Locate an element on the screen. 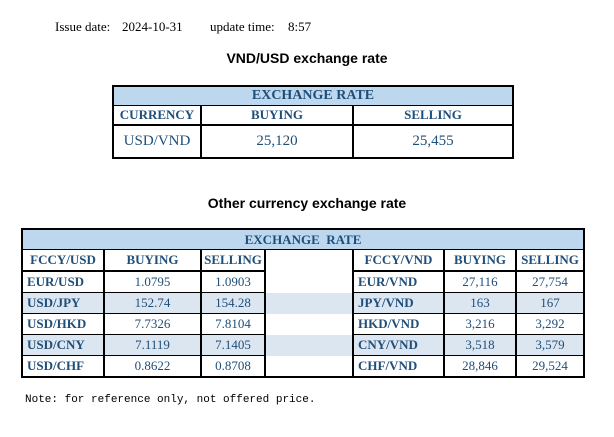 The height and width of the screenshot is (437, 614). cell-pair-left: USD/JPY is located at coordinates (63, 303).